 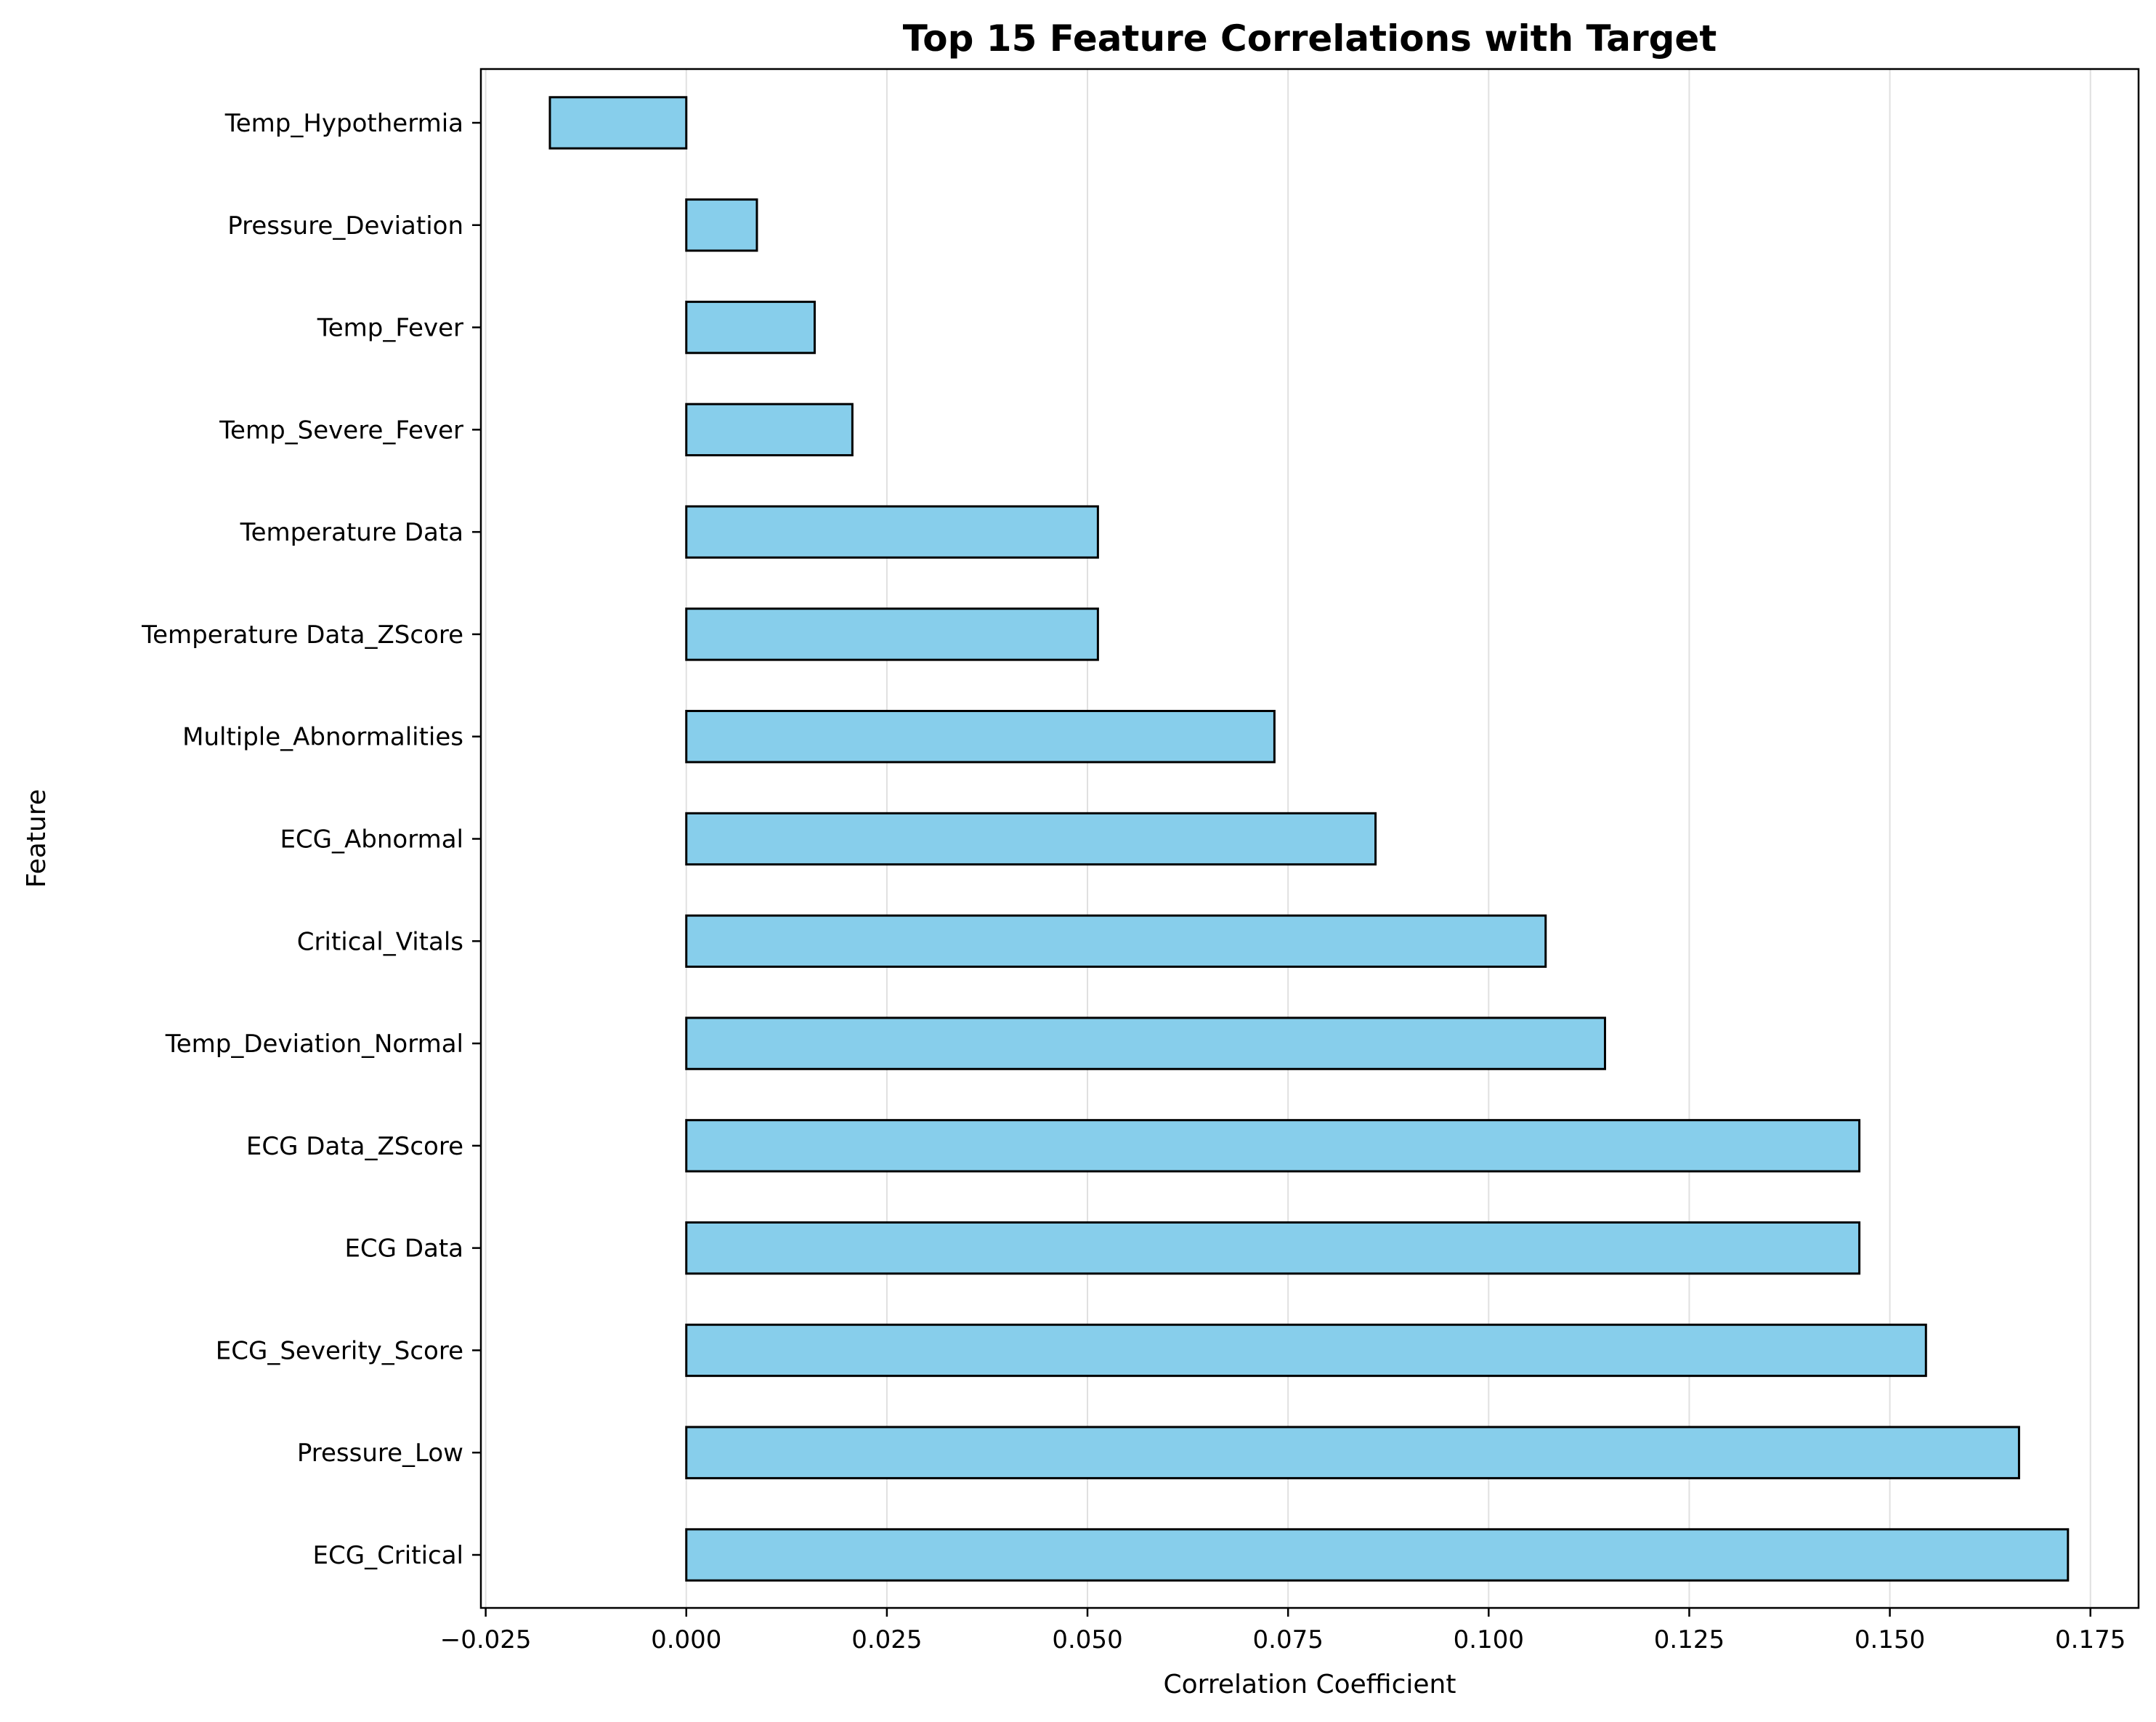 I want to click on chart-title: Top 15 Feature Correlations with Target, so click(x=1310, y=38).